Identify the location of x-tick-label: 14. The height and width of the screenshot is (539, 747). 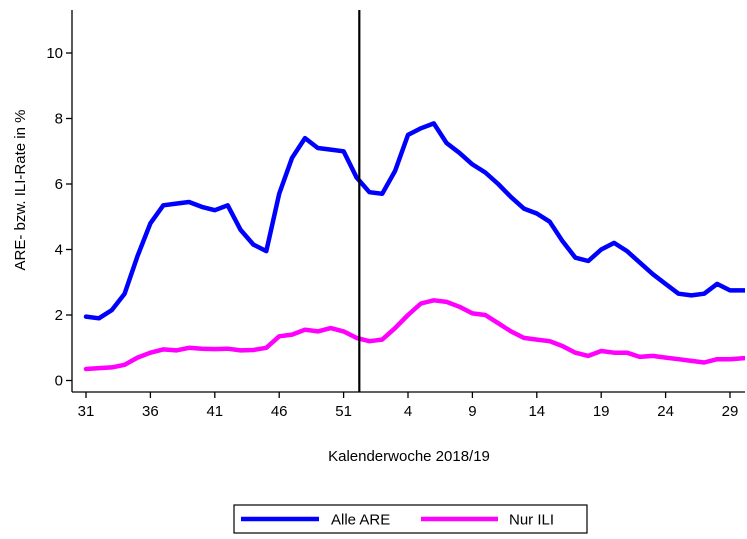
(536, 411).